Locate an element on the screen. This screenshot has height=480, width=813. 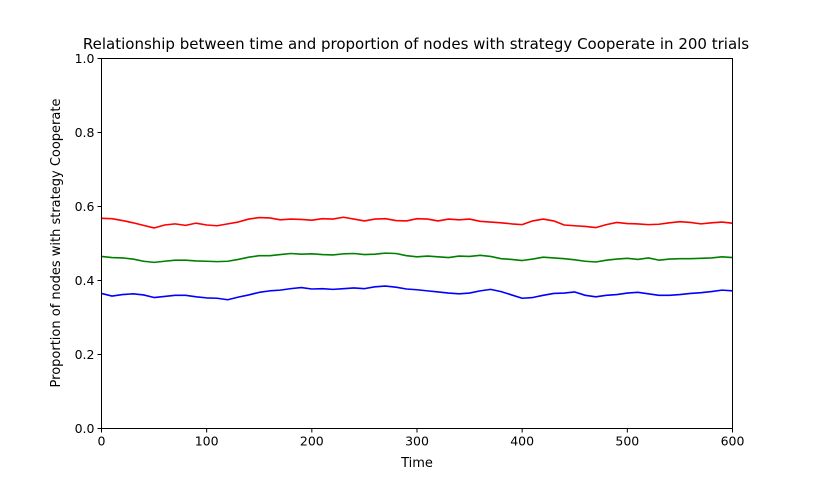
y-axis: 0.0 0.2 0.4 0.6 0.8 1.0 is located at coordinates (88, 243).